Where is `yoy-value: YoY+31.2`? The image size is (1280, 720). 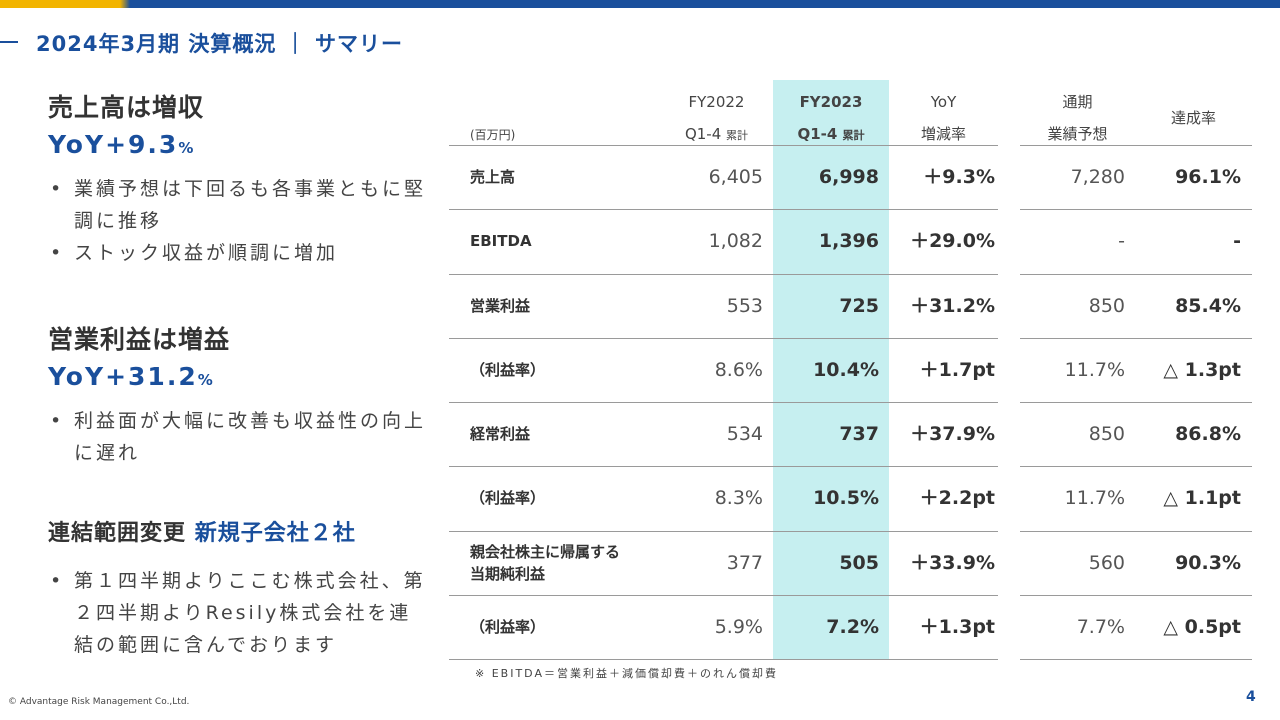
yoy-value: YoY+31.2 is located at coordinates (123, 376).